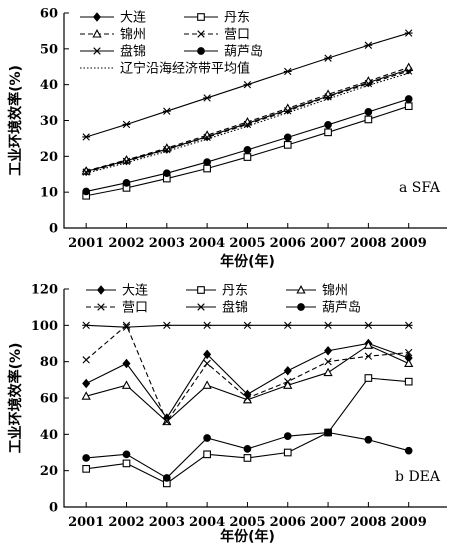 The width and height of the screenshot is (461, 549). Describe the element at coordinates (44, 290) in the screenshot. I see `y-tick-label: 120` at that location.